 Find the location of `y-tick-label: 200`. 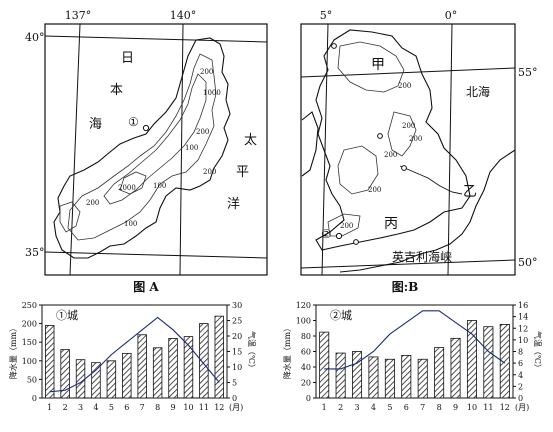

y-tick-label: 200 is located at coordinates (29, 324).